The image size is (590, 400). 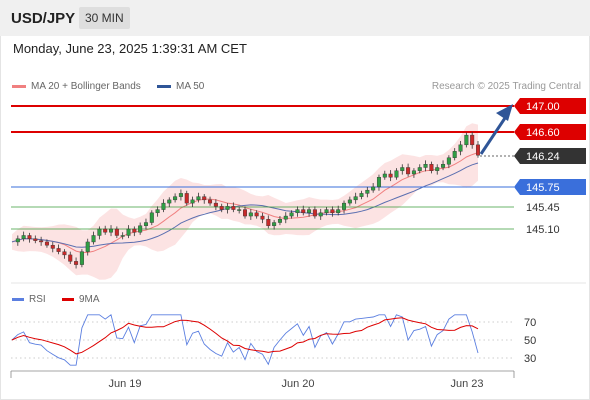 I want to click on legend-9ma-label: 9MA, so click(x=89, y=299).